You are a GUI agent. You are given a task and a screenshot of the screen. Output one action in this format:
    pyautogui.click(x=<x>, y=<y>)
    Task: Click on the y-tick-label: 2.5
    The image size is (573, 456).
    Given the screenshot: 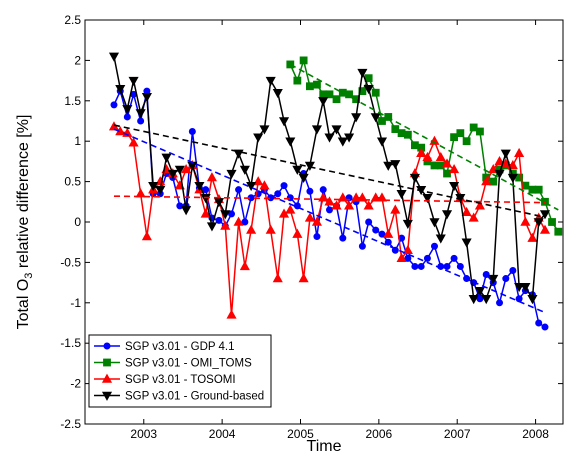 What is the action you would take?
    pyautogui.click(x=72, y=20)
    